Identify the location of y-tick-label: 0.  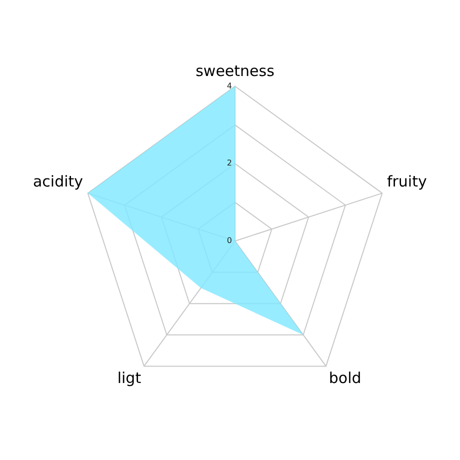
(229, 241).